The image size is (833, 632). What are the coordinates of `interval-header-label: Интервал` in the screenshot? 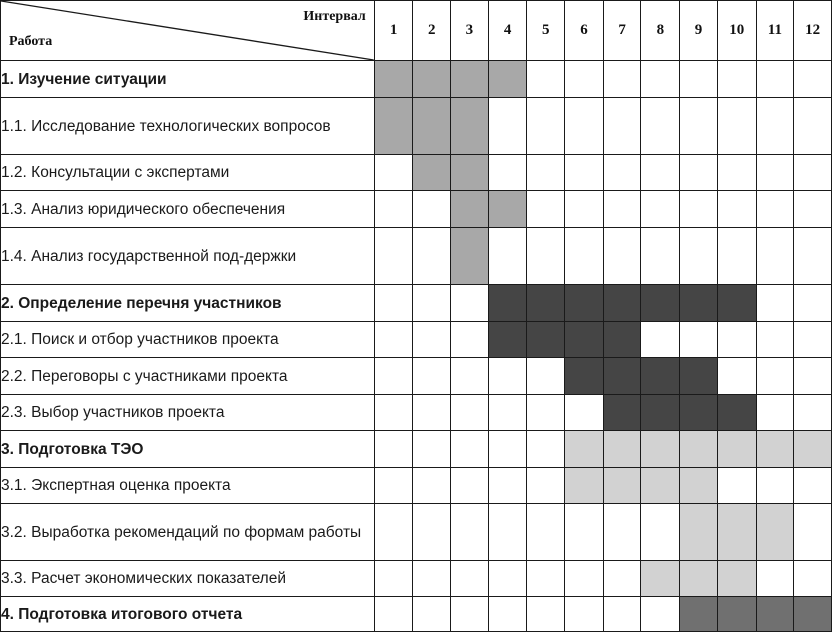 It's located at (334, 16).